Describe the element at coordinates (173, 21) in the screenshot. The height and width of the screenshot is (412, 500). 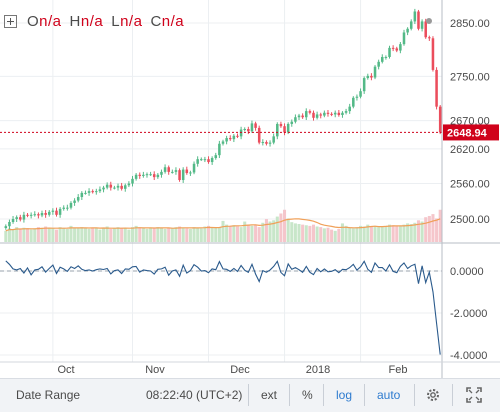
I see `close-value: n/a` at that location.